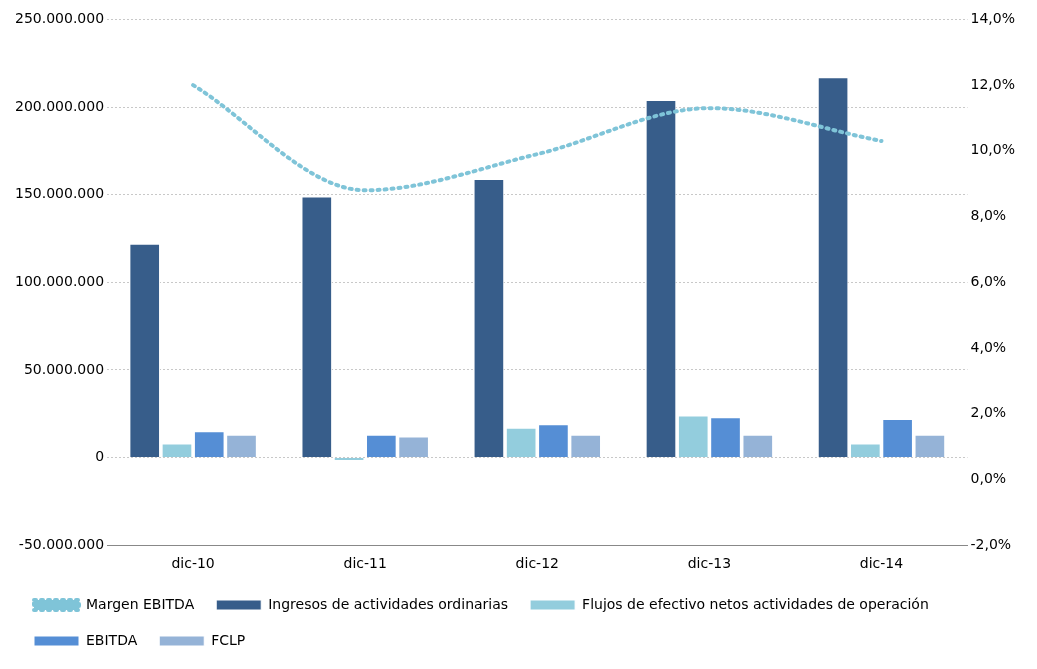 This screenshot has width=1037, height=669. I want to click on y-tick-label: 150.000.000, so click(59, 193).